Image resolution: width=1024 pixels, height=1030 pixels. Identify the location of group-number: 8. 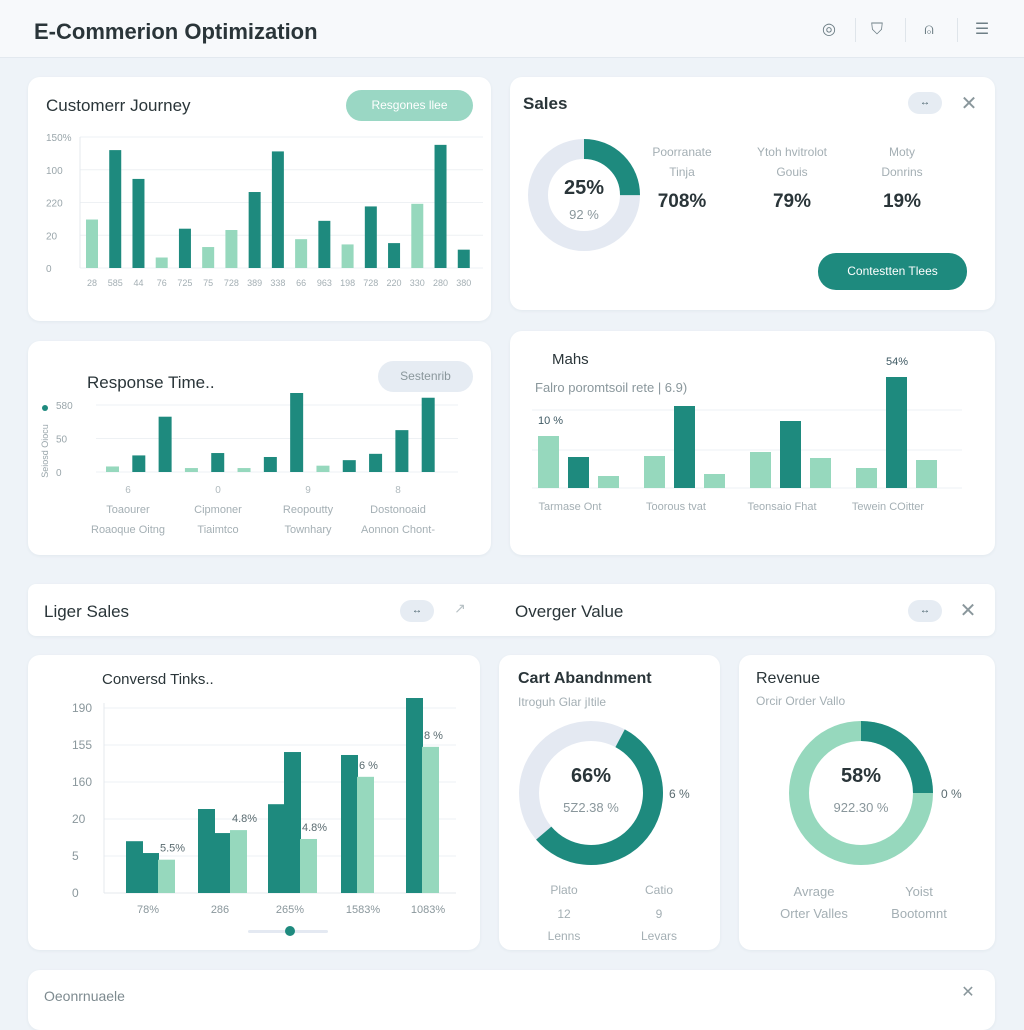
(398, 490).